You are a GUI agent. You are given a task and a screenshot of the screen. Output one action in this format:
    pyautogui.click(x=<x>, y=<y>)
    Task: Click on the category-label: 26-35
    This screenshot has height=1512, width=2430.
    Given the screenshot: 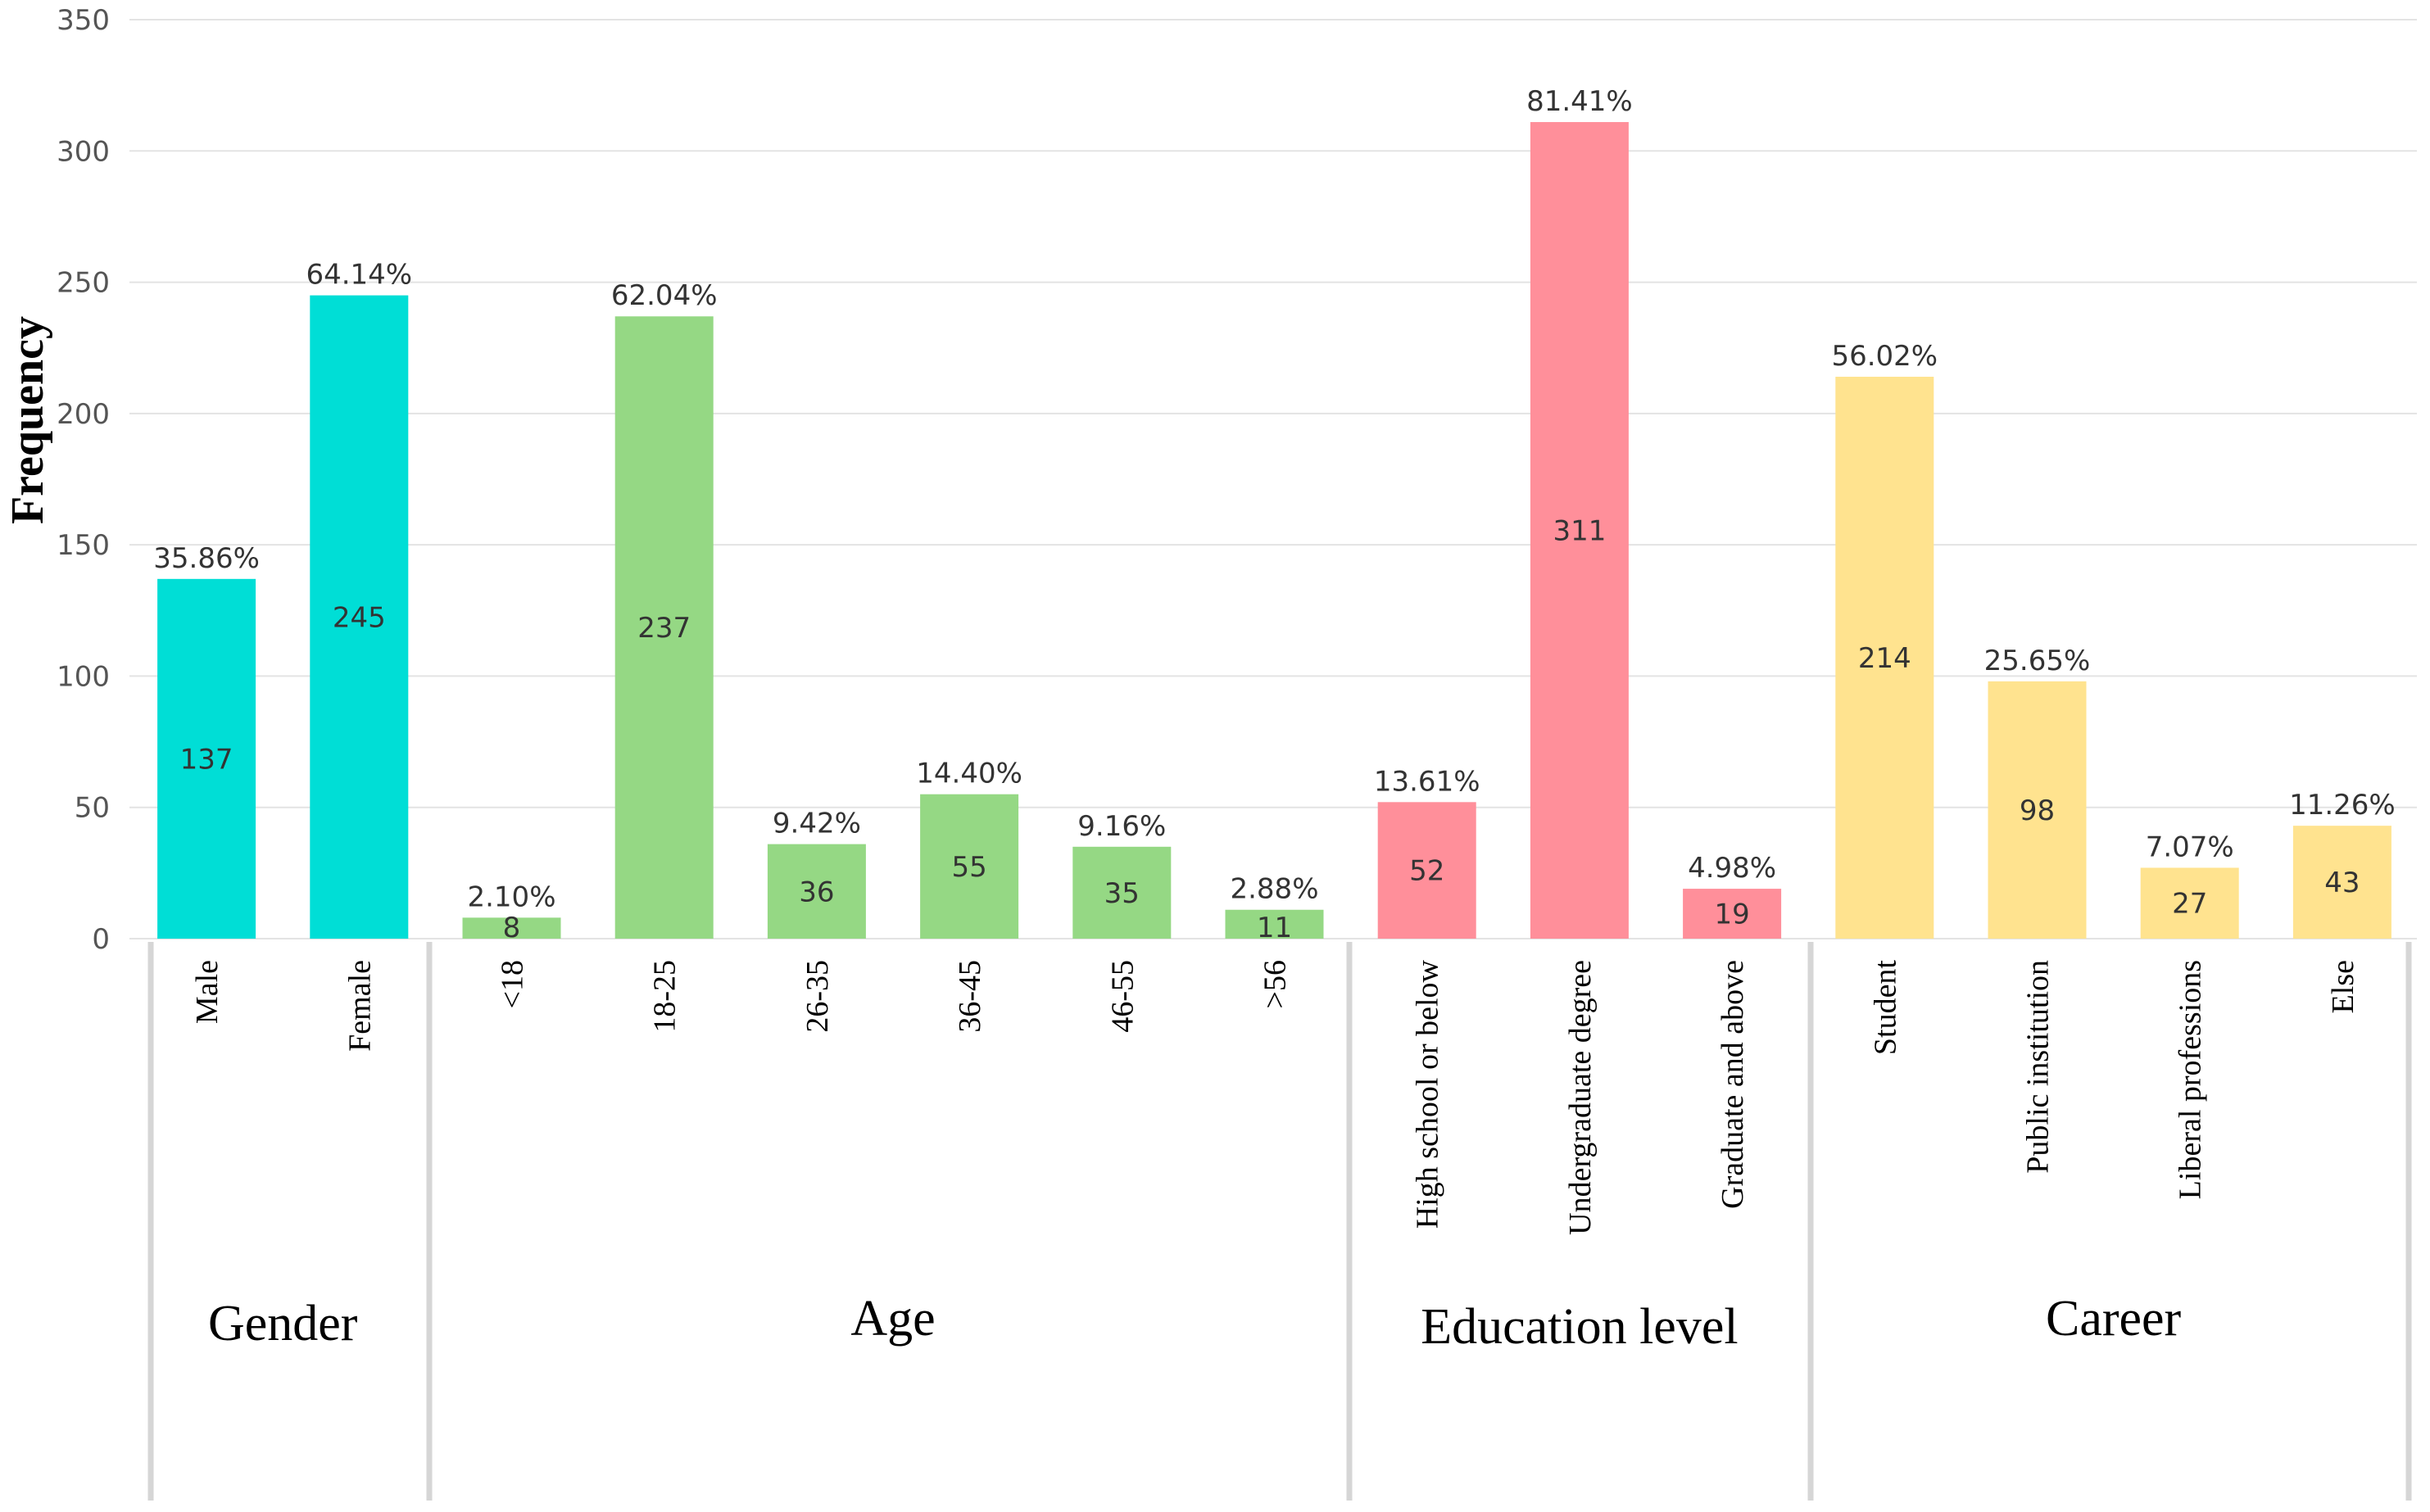 What is the action you would take?
    pyautogui.click(x=817, y=996)
    